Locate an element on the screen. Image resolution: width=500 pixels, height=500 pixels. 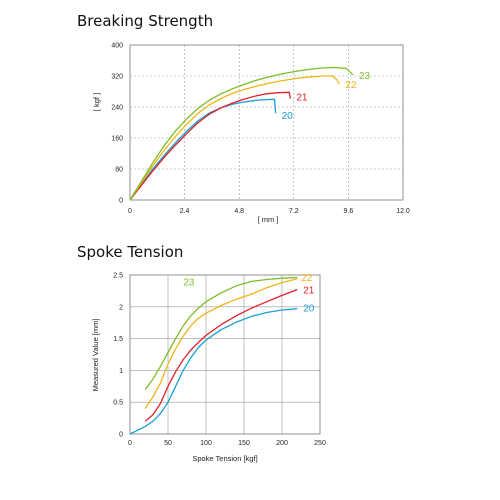
x-tick-label: 12.0 is located at coordinates (403, 211).